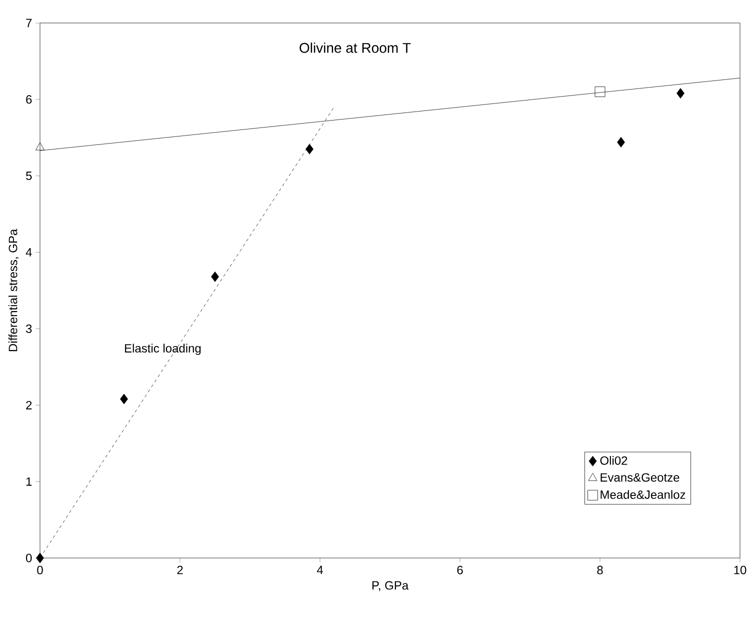  I want to click on y-tick-label: 6, so click(29, 99).